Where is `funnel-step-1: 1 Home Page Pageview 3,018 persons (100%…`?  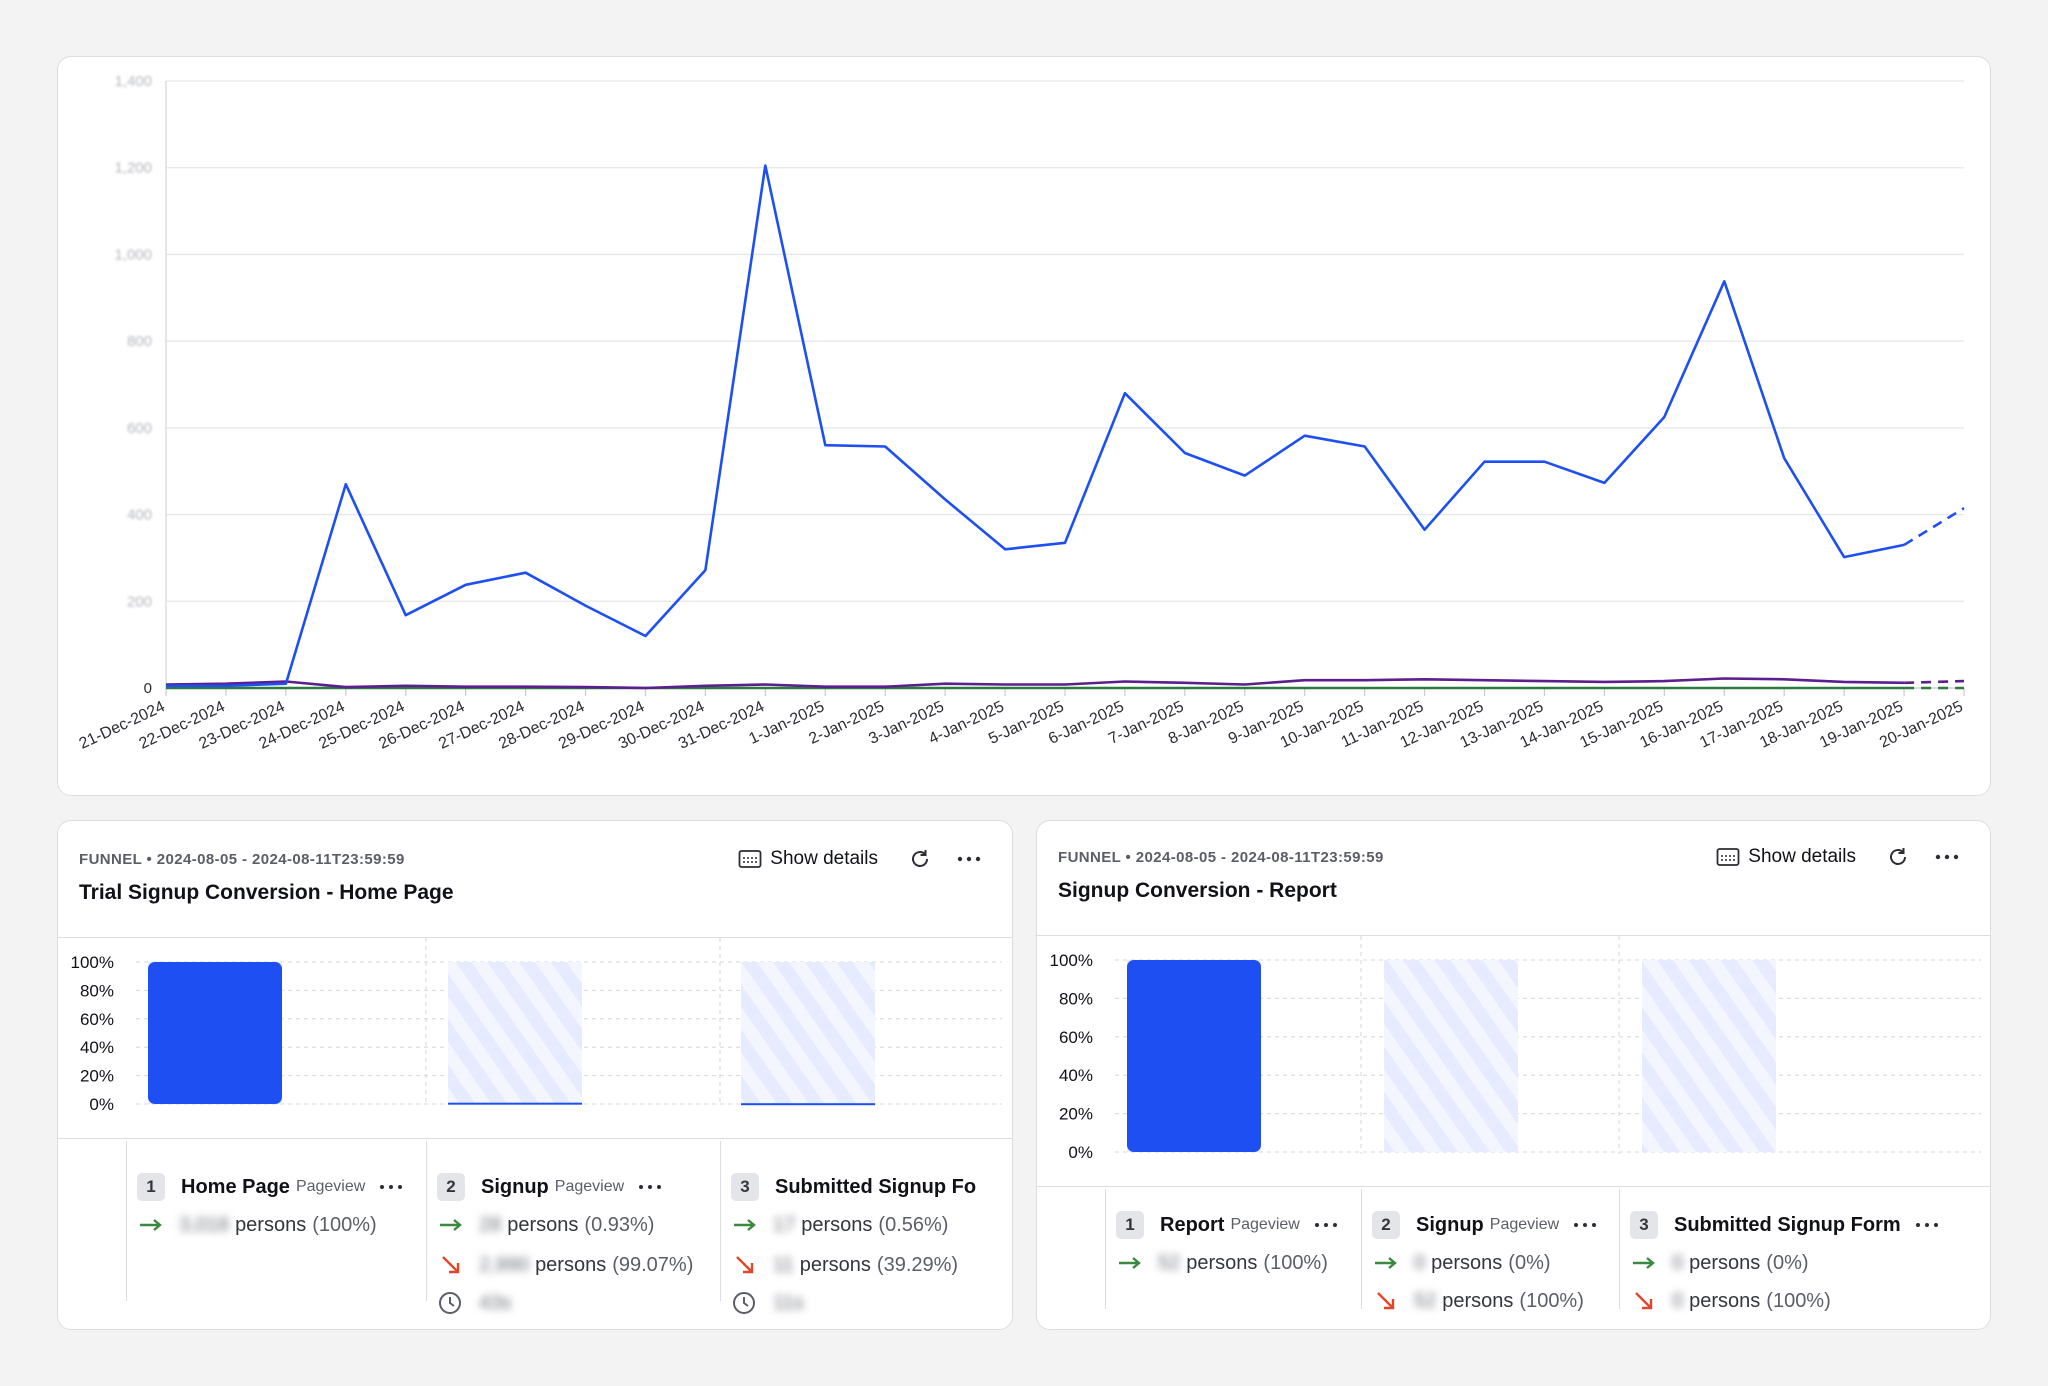 funnel-step-1: 1 Home Page Pageview 3,018 persons (100%… is located at coordinates (271, 1221).